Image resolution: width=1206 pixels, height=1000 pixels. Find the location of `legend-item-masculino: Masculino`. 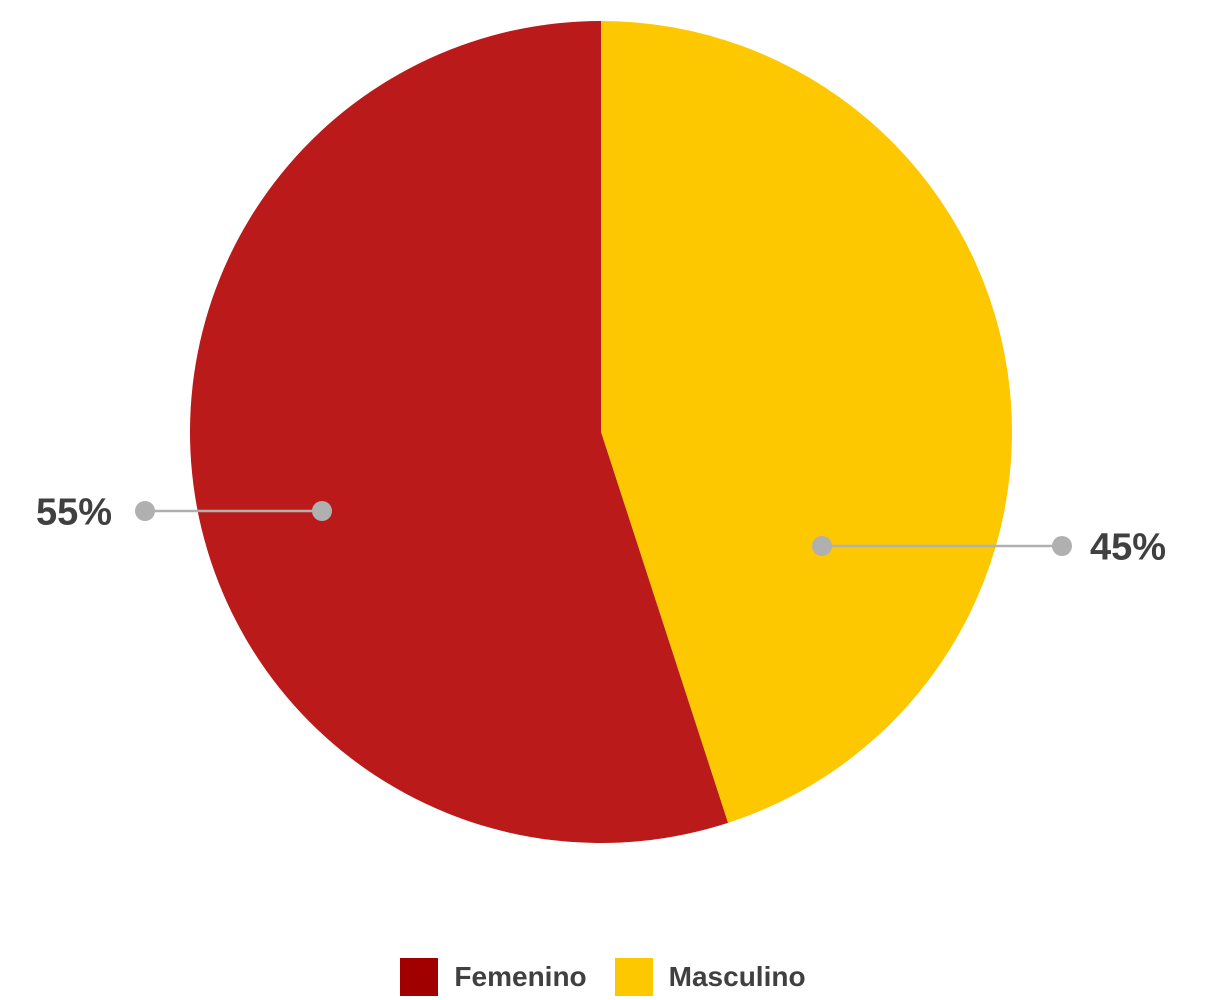

legend-item-masculino: Masculino is located at coordinates (710, 977).